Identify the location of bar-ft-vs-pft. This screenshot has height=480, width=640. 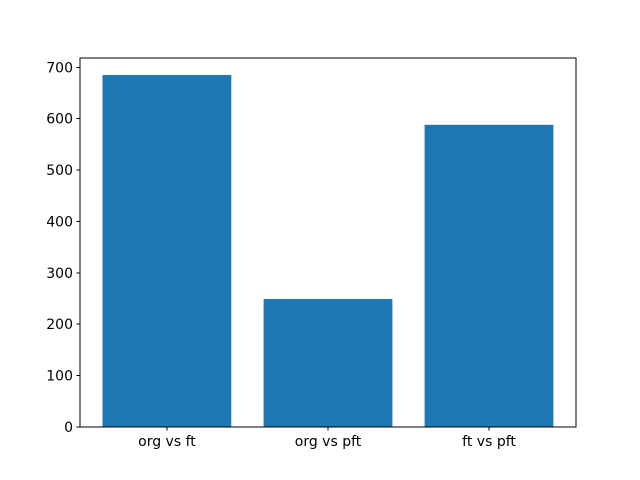
(489, 276).